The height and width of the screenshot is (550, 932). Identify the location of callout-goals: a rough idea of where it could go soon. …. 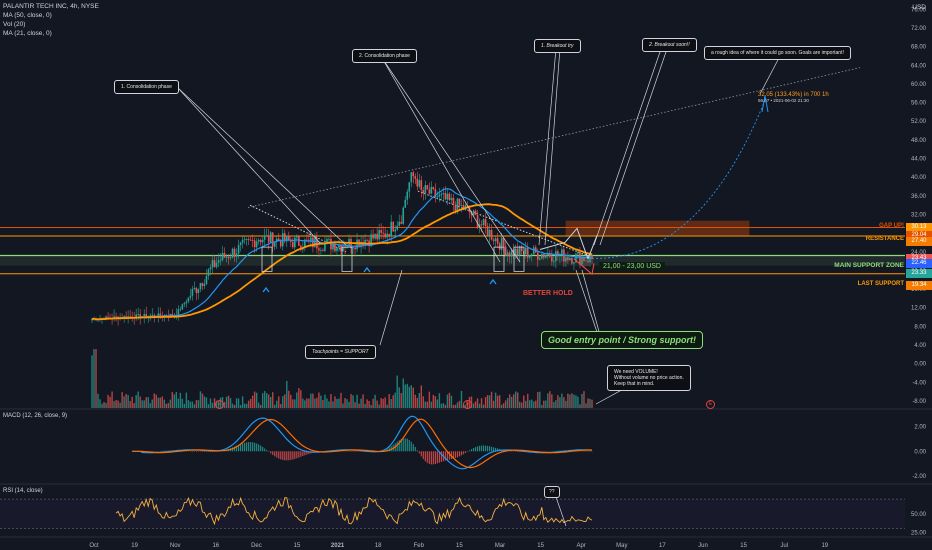
(777, 53).